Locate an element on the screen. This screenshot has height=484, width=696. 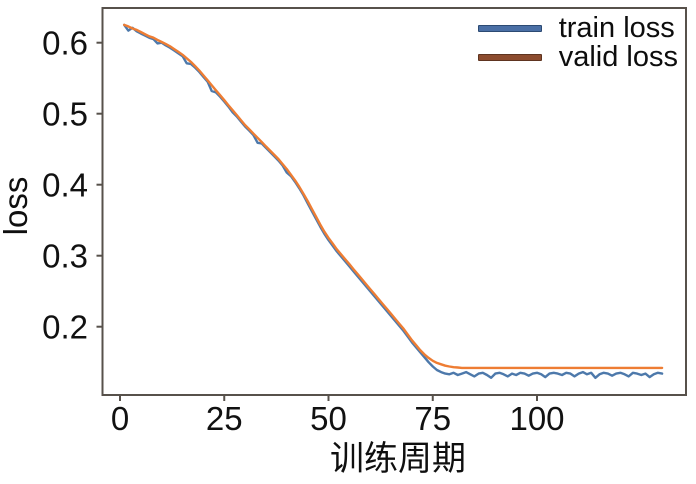
y-tick-label: 0.6 is located at coordinates (65, 43).